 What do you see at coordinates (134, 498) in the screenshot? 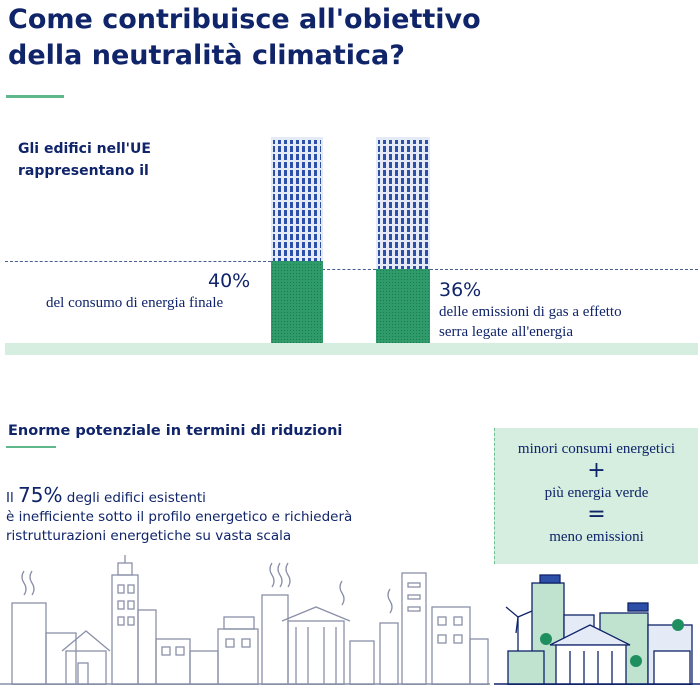
I see `potential-line-1-rest: degli edifici esistenti` at bounding box center [134, 498].